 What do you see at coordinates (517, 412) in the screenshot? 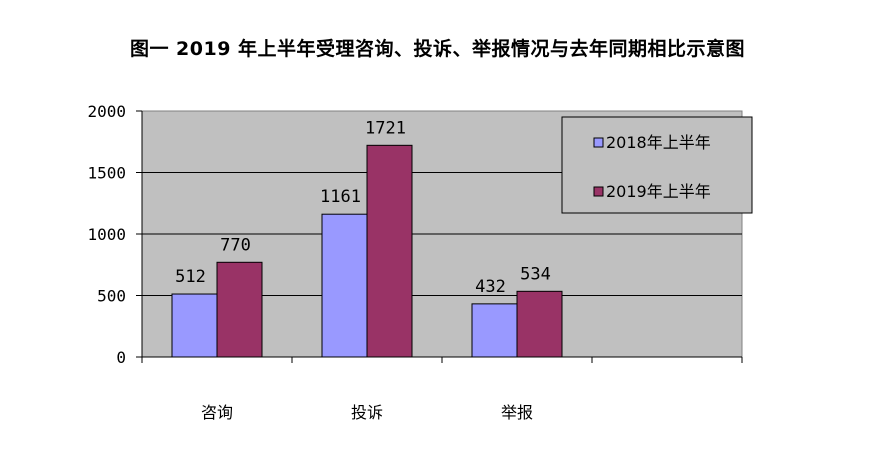
I see `x-category-label: 举报` at bounding box center [517, 412].